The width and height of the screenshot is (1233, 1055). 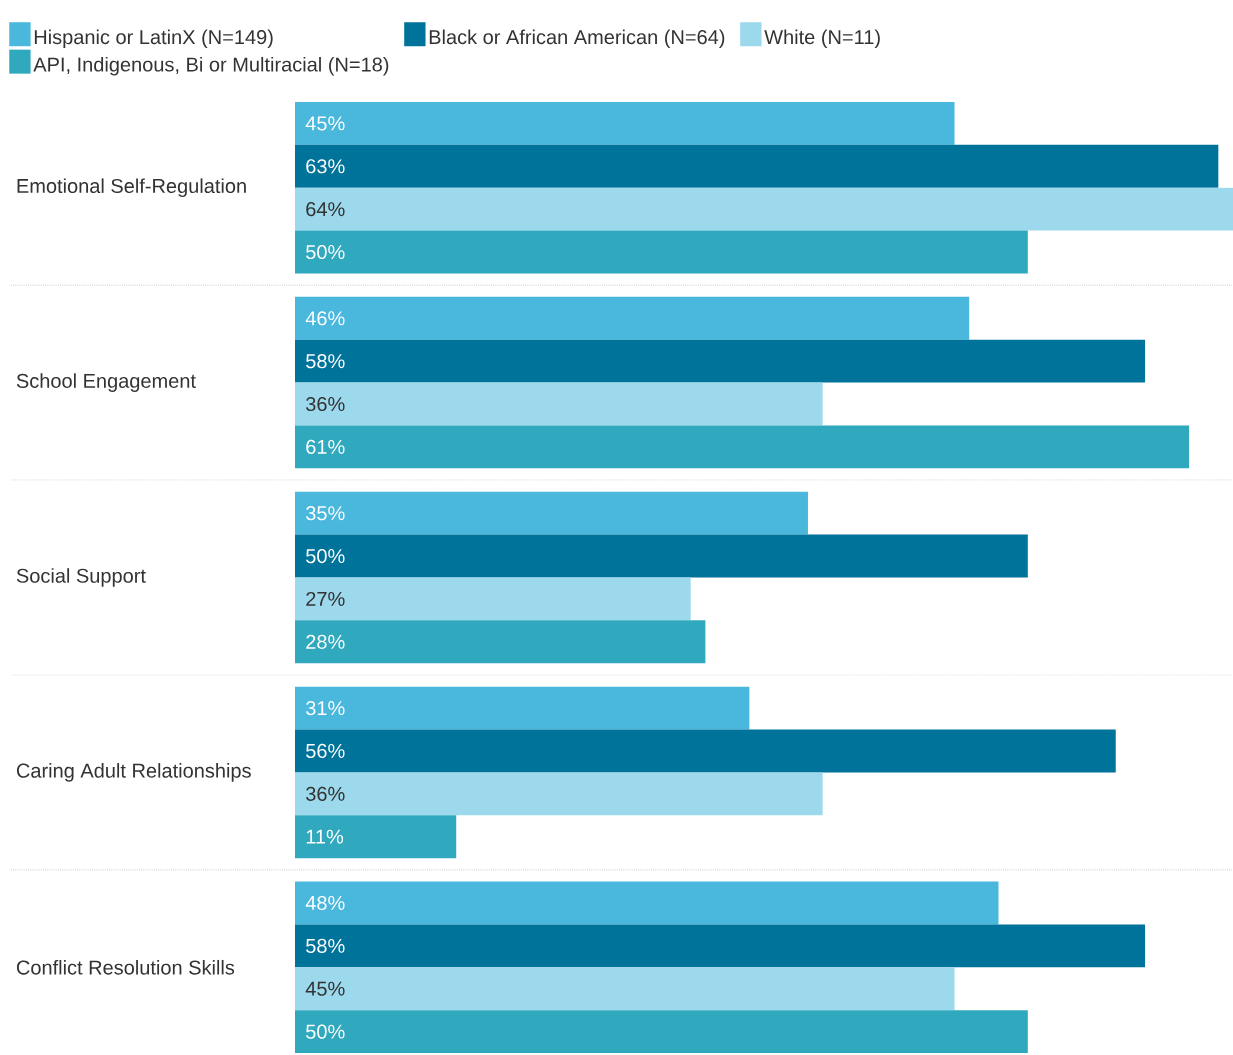 I want to click on legend-label: Hispanic or LatinX (N=149), so click(x=153, y=39).